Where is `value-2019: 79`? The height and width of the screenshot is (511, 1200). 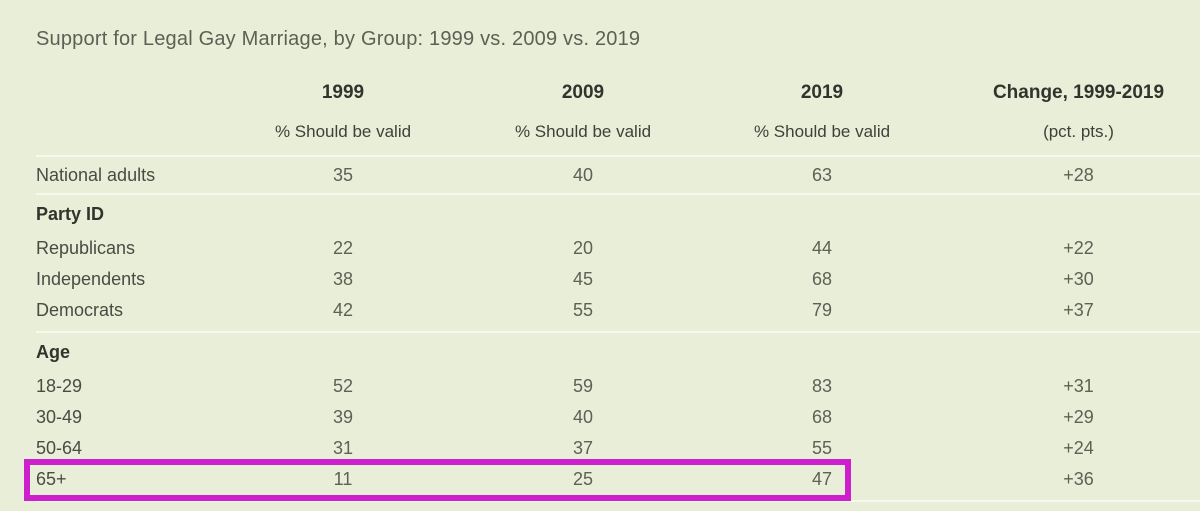 value-2019: 79 is located at coordinates (822, 310).